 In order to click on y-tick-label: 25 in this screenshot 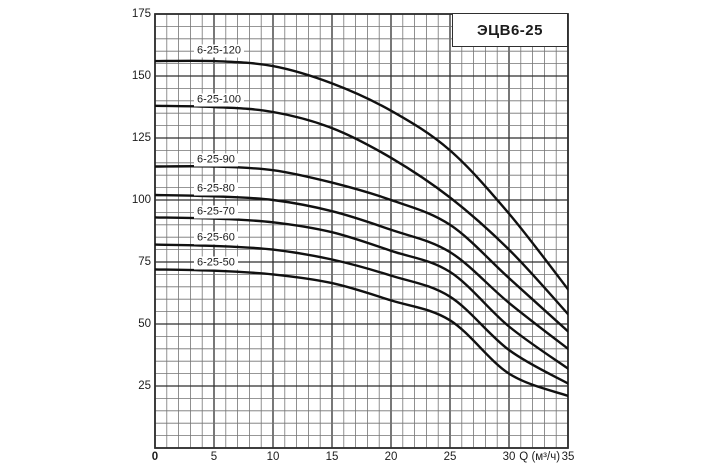, I will do `click(144, 386)`.